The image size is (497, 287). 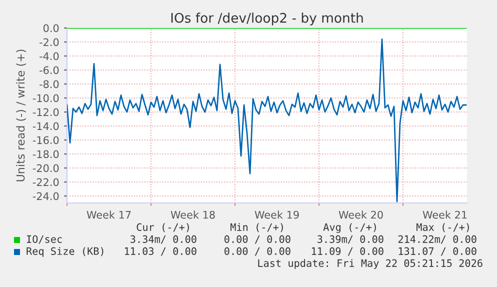 I want to click on text: 214.22m/ 0.00, so click(x=437, y=239).